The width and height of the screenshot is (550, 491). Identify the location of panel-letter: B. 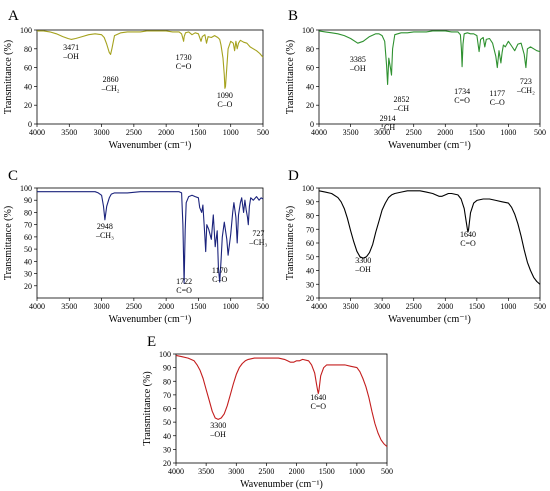
(293, 16).